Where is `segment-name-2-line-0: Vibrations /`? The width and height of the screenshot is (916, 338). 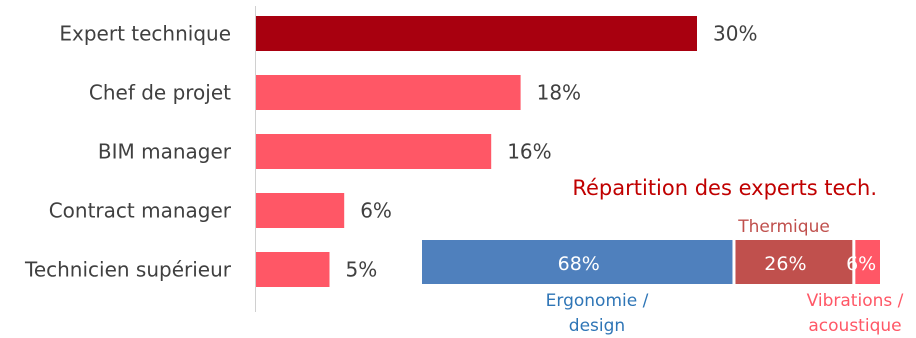 segment-name-2-line-0: Vibrations / is located at coordinates (855, 301).